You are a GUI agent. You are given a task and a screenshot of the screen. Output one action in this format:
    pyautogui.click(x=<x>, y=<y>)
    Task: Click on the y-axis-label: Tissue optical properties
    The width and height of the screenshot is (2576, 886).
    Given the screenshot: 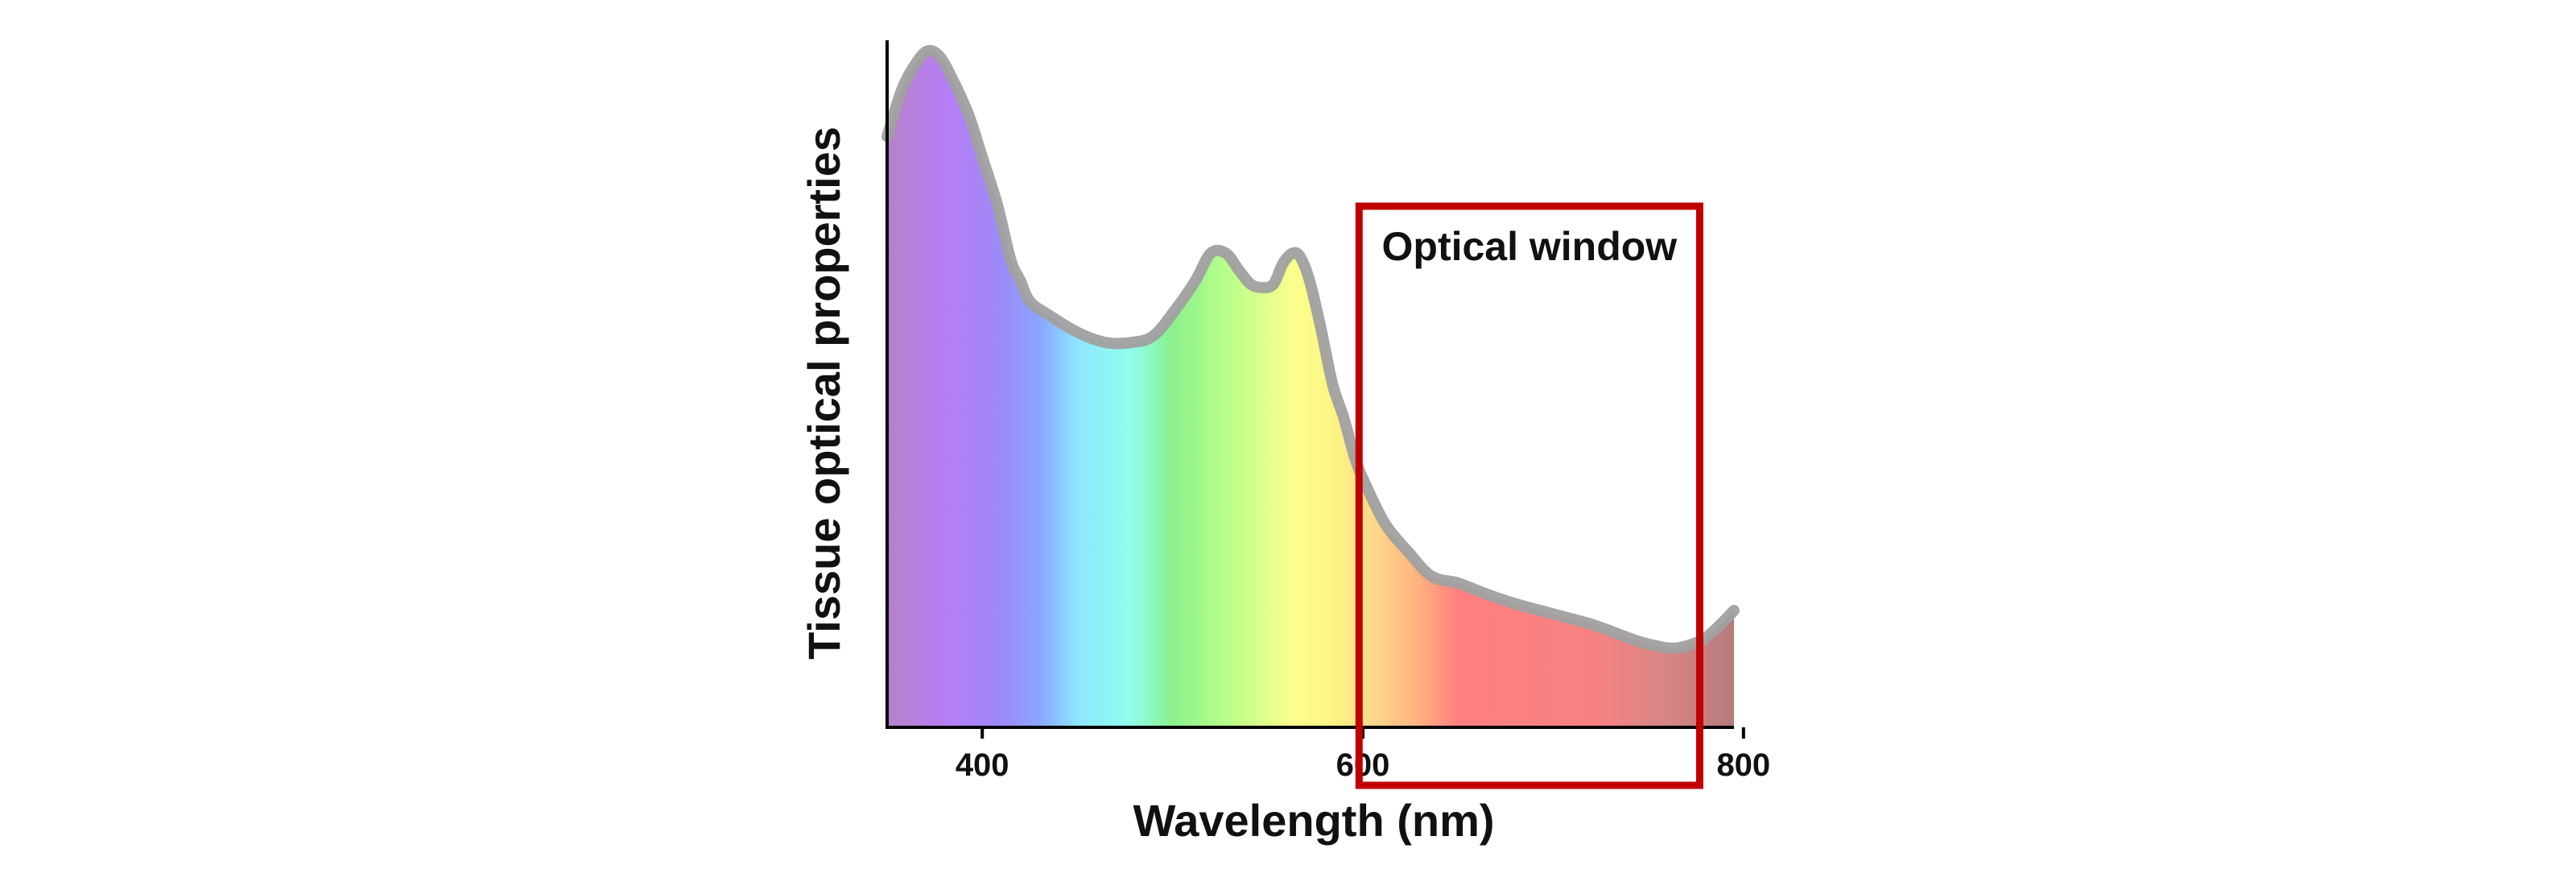 What is the action you would take?
    pyautogui.click(x=824, y=393)
    